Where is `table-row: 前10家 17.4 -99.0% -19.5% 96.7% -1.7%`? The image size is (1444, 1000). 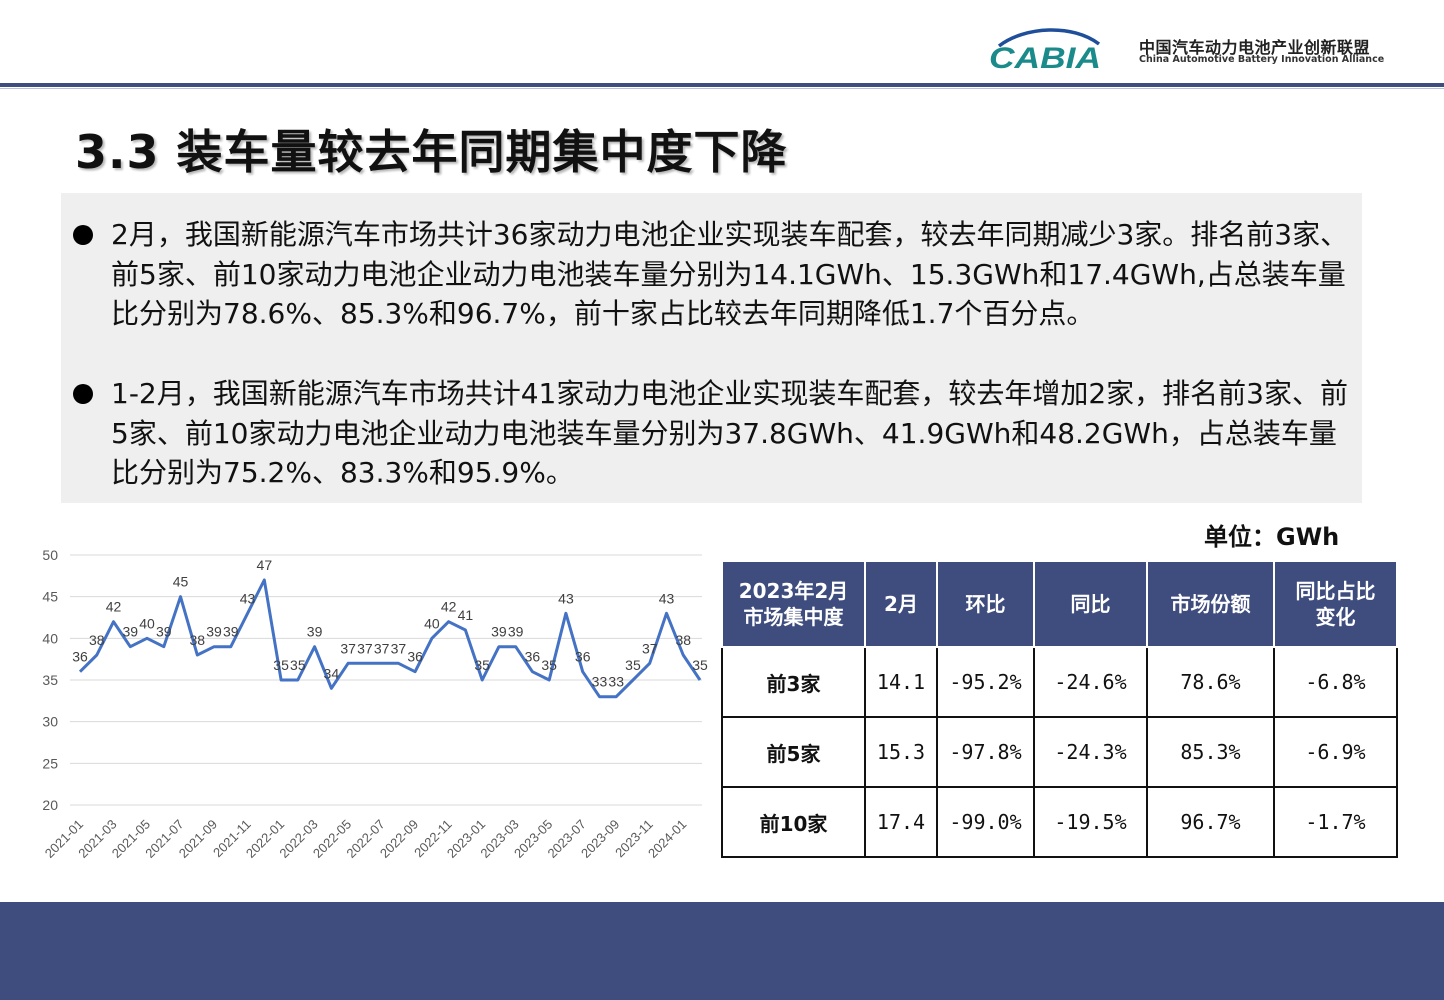
table-row: 前10家 17.4 -99.0% -19.5% 96.7% -1.7% is located at coordinates (1059, 822).